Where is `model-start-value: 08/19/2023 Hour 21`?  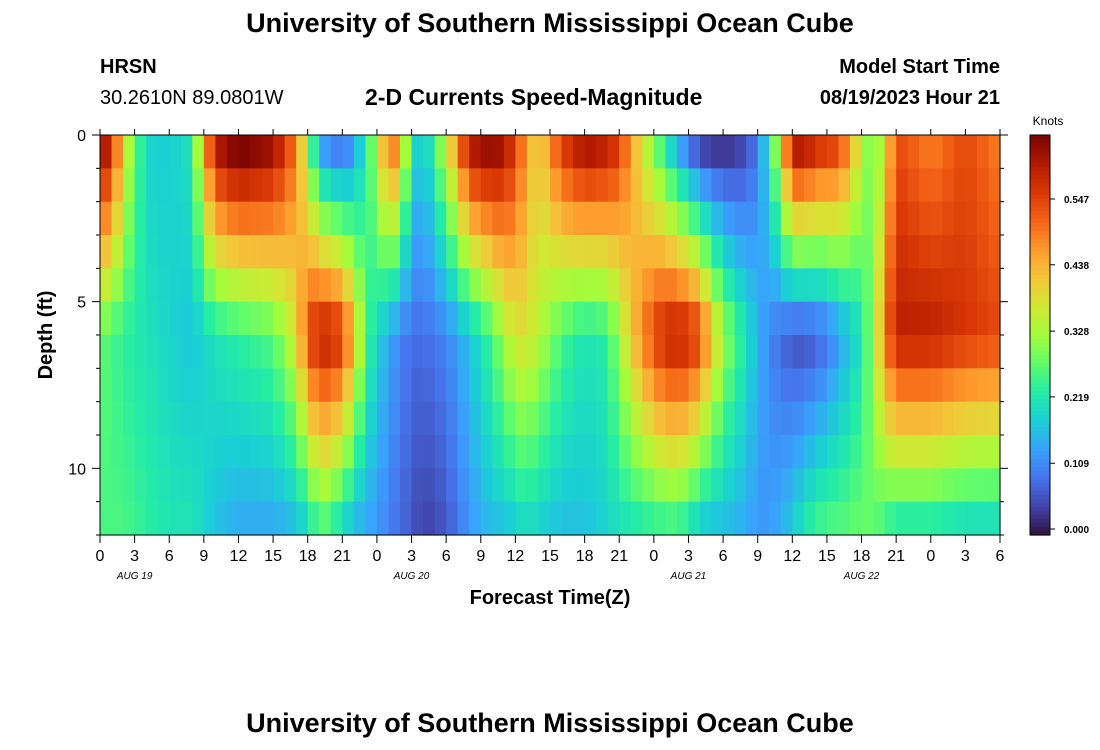 model-start-value: 08/19/2023 Hour 21 is located at coordinates (909, 98).